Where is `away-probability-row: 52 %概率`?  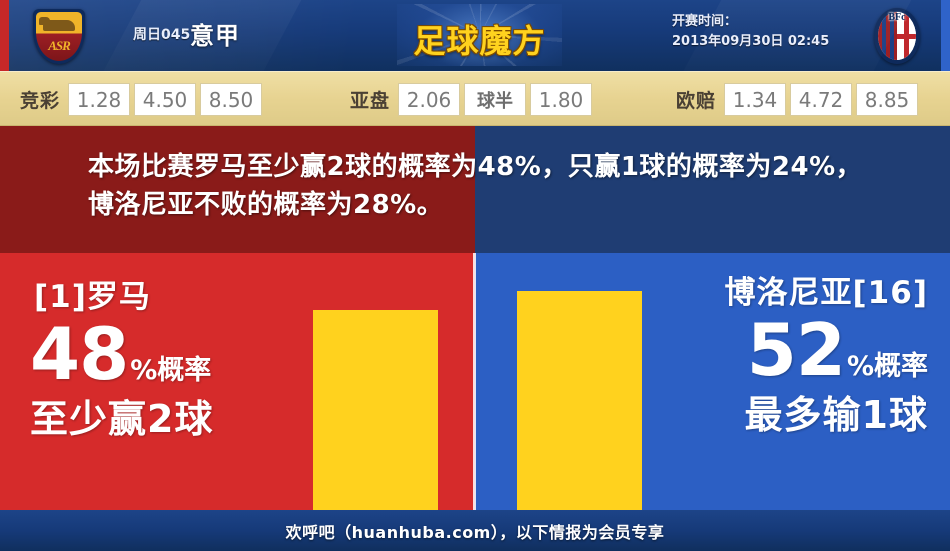
away-probability-row: 52 %概率 is located at coordinates (826, 350).